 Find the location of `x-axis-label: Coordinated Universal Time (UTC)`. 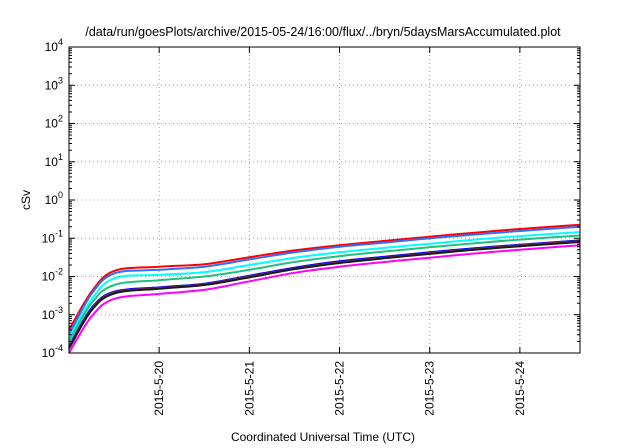

x-axis-label: Coordinated Universal Time (UTC) is located at coordinates (323, 437).